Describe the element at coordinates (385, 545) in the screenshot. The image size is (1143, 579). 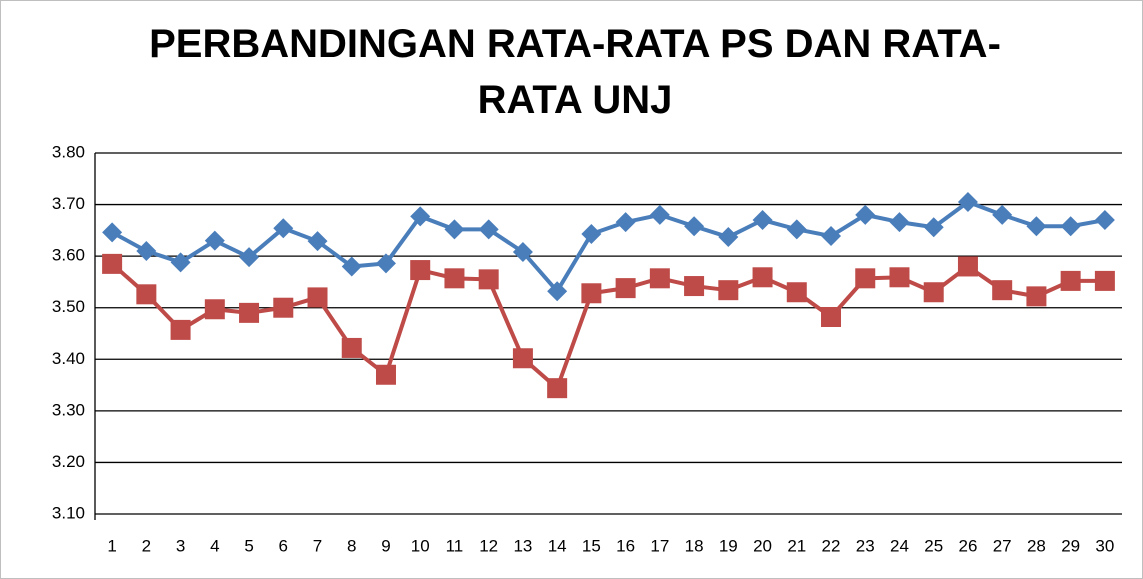
I see `x-tick-label: 9` at that location.